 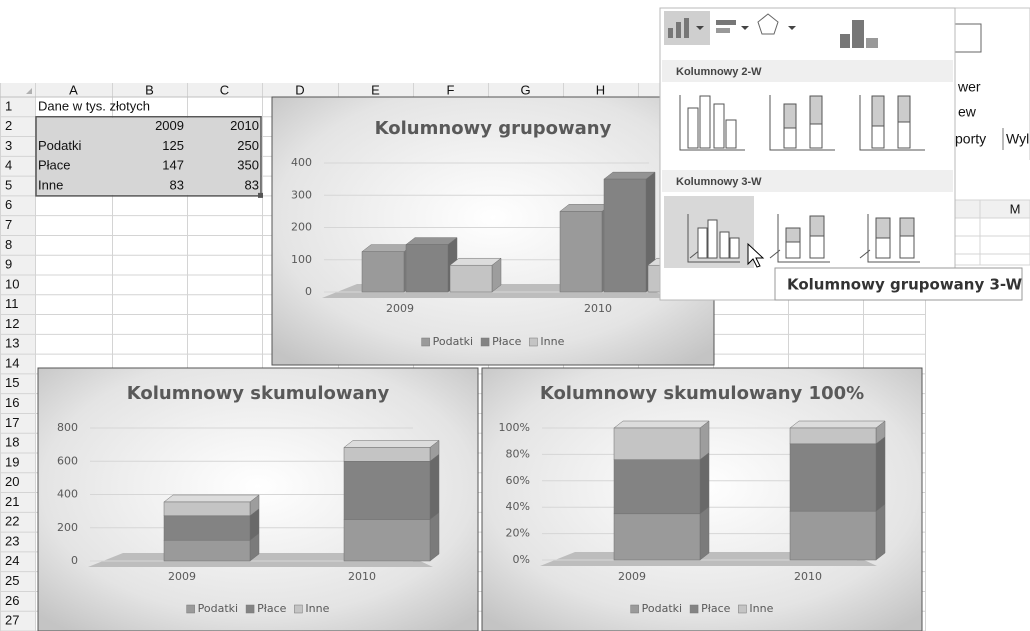 I want to click on radar-button, so click(x=768, y=24).